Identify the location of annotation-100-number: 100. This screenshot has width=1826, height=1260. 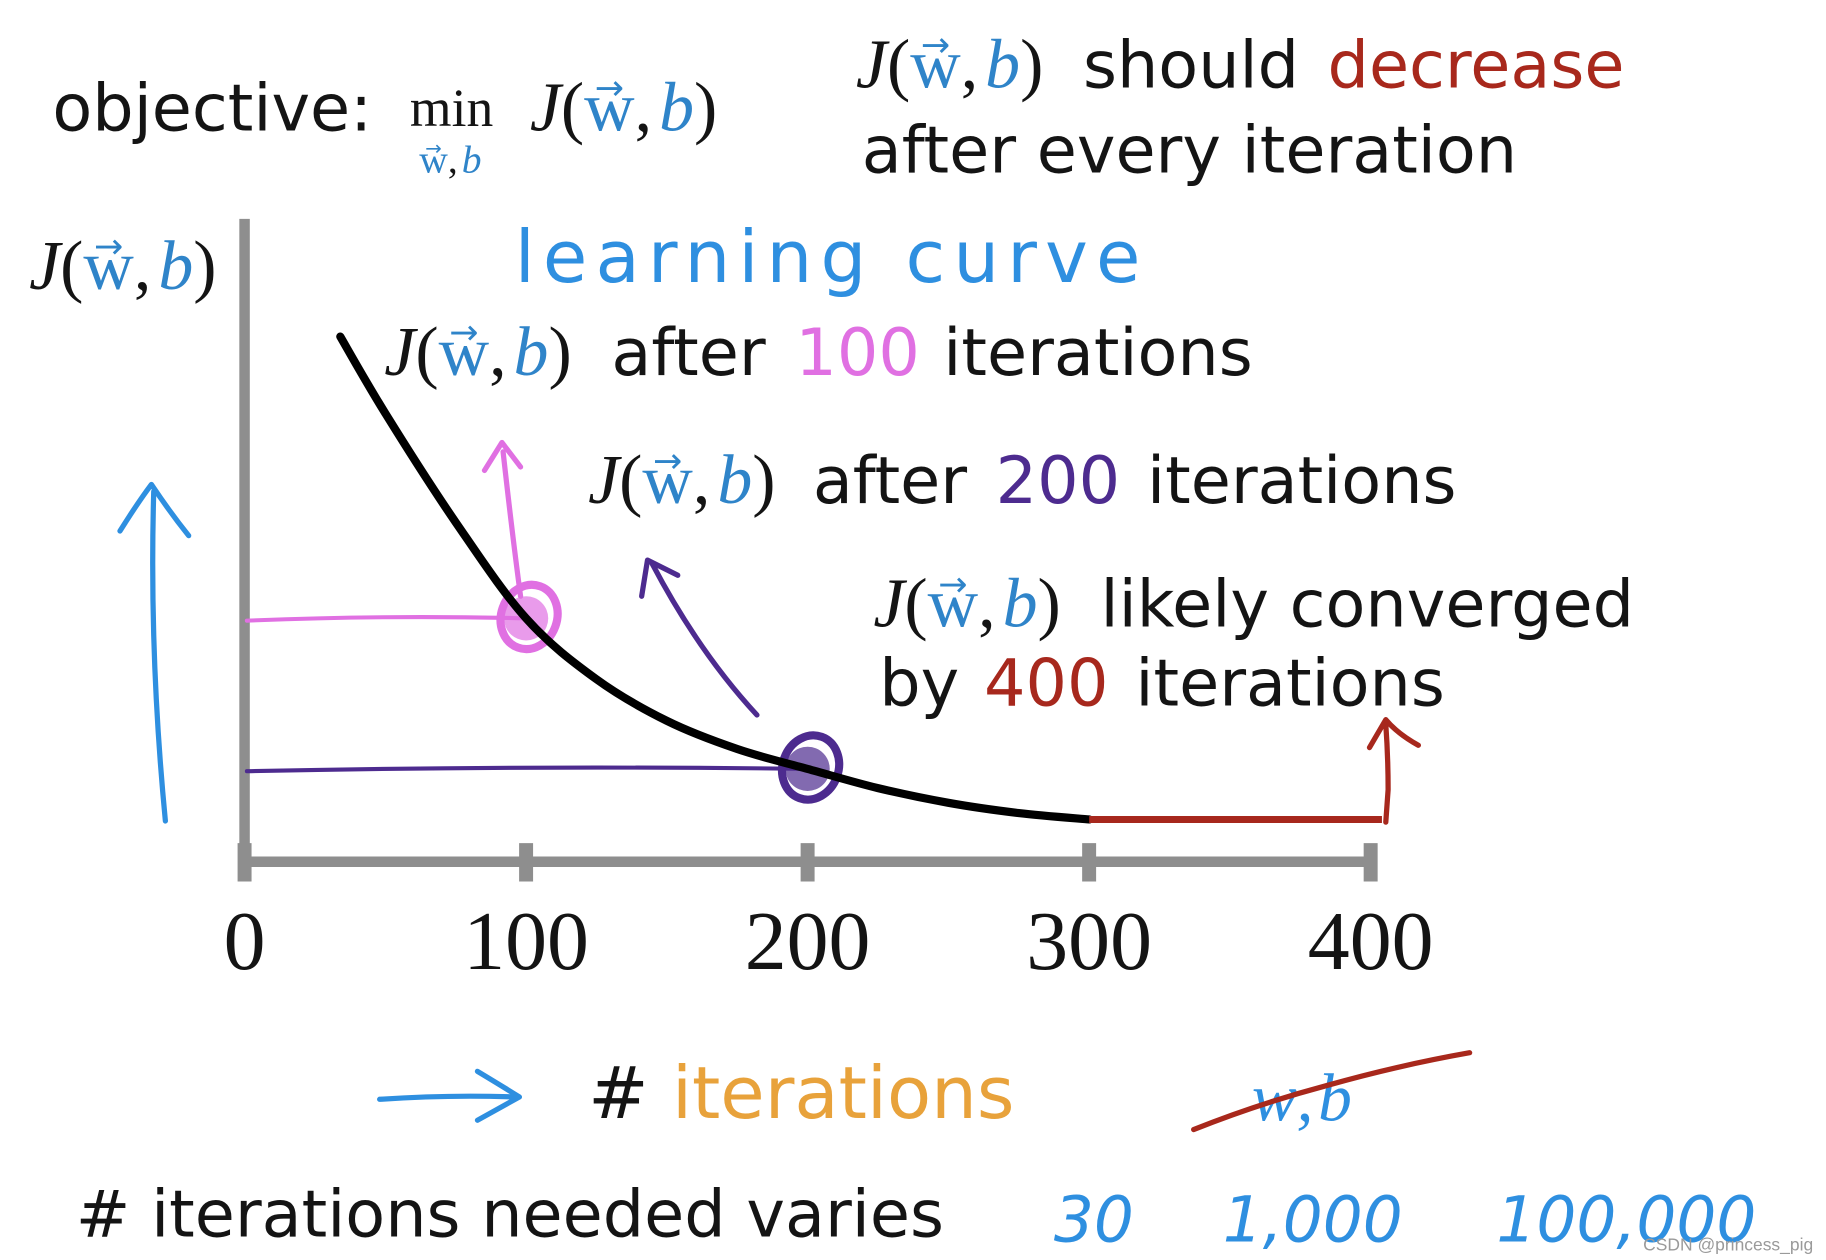
(857, 353).